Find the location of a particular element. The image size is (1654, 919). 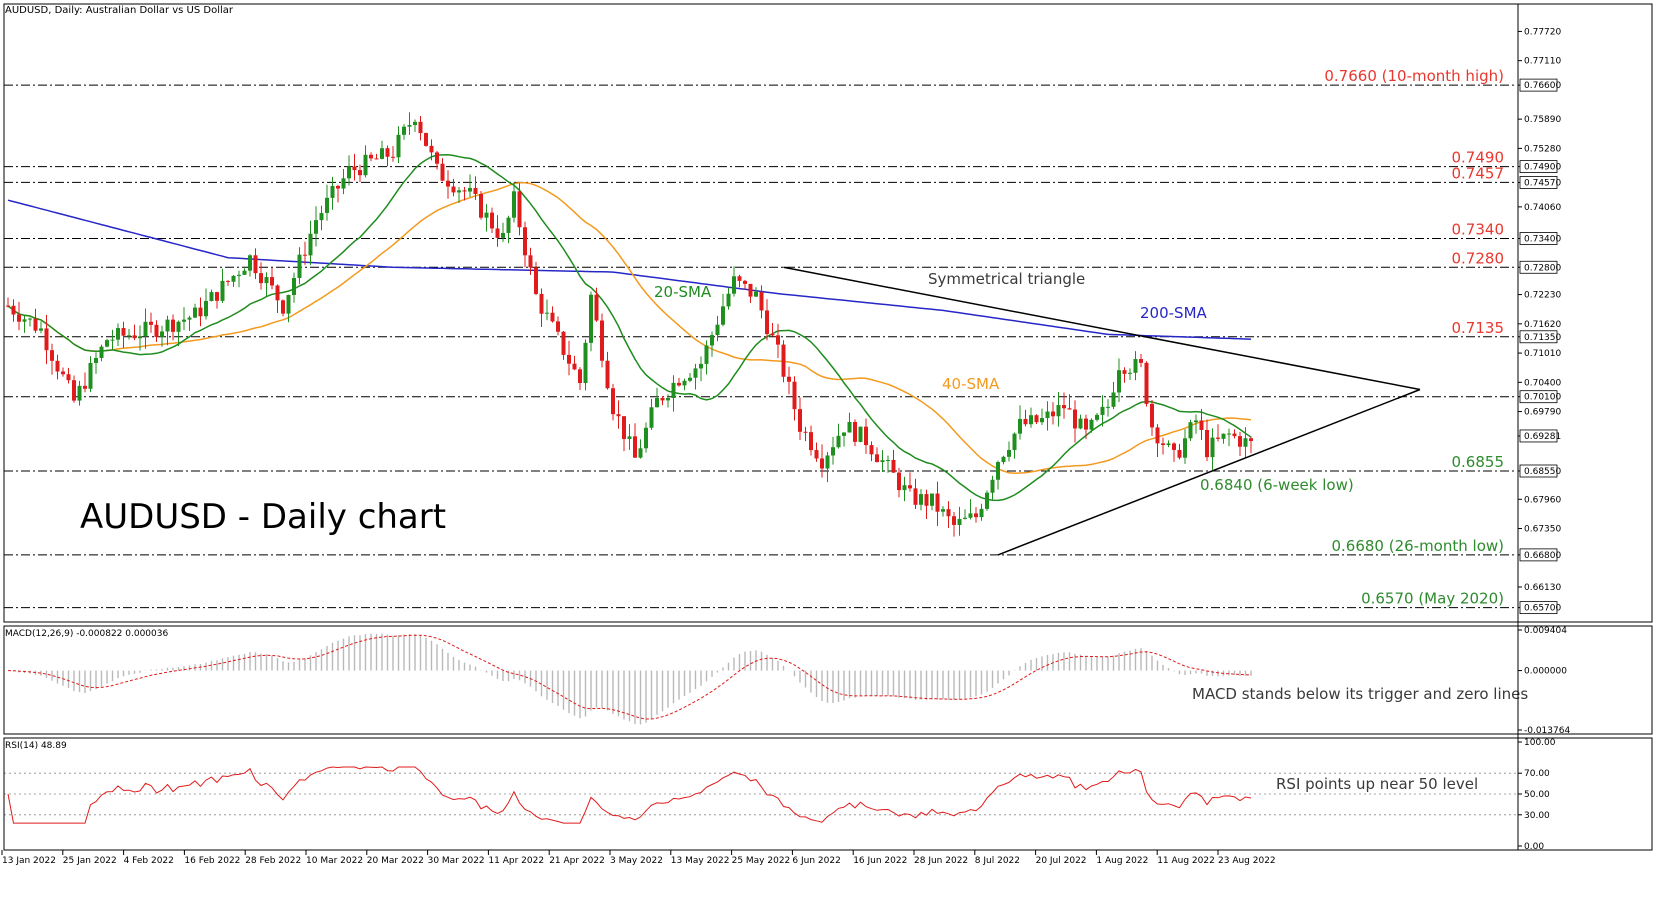

price-tick-label: 0.71350 is located at coordinates (1542, 338).